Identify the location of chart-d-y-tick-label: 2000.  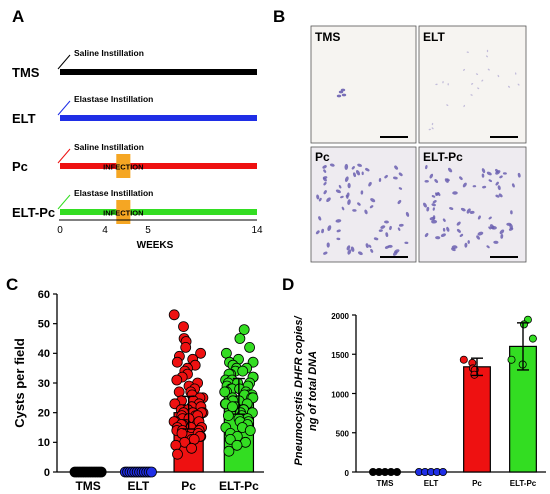
(340, 316).